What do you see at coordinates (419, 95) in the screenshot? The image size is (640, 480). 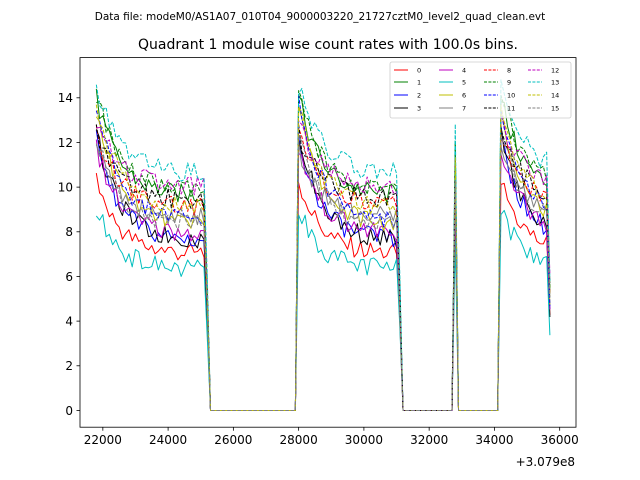 I see `legend-label-2: 2` at bounding box center [419, 95].